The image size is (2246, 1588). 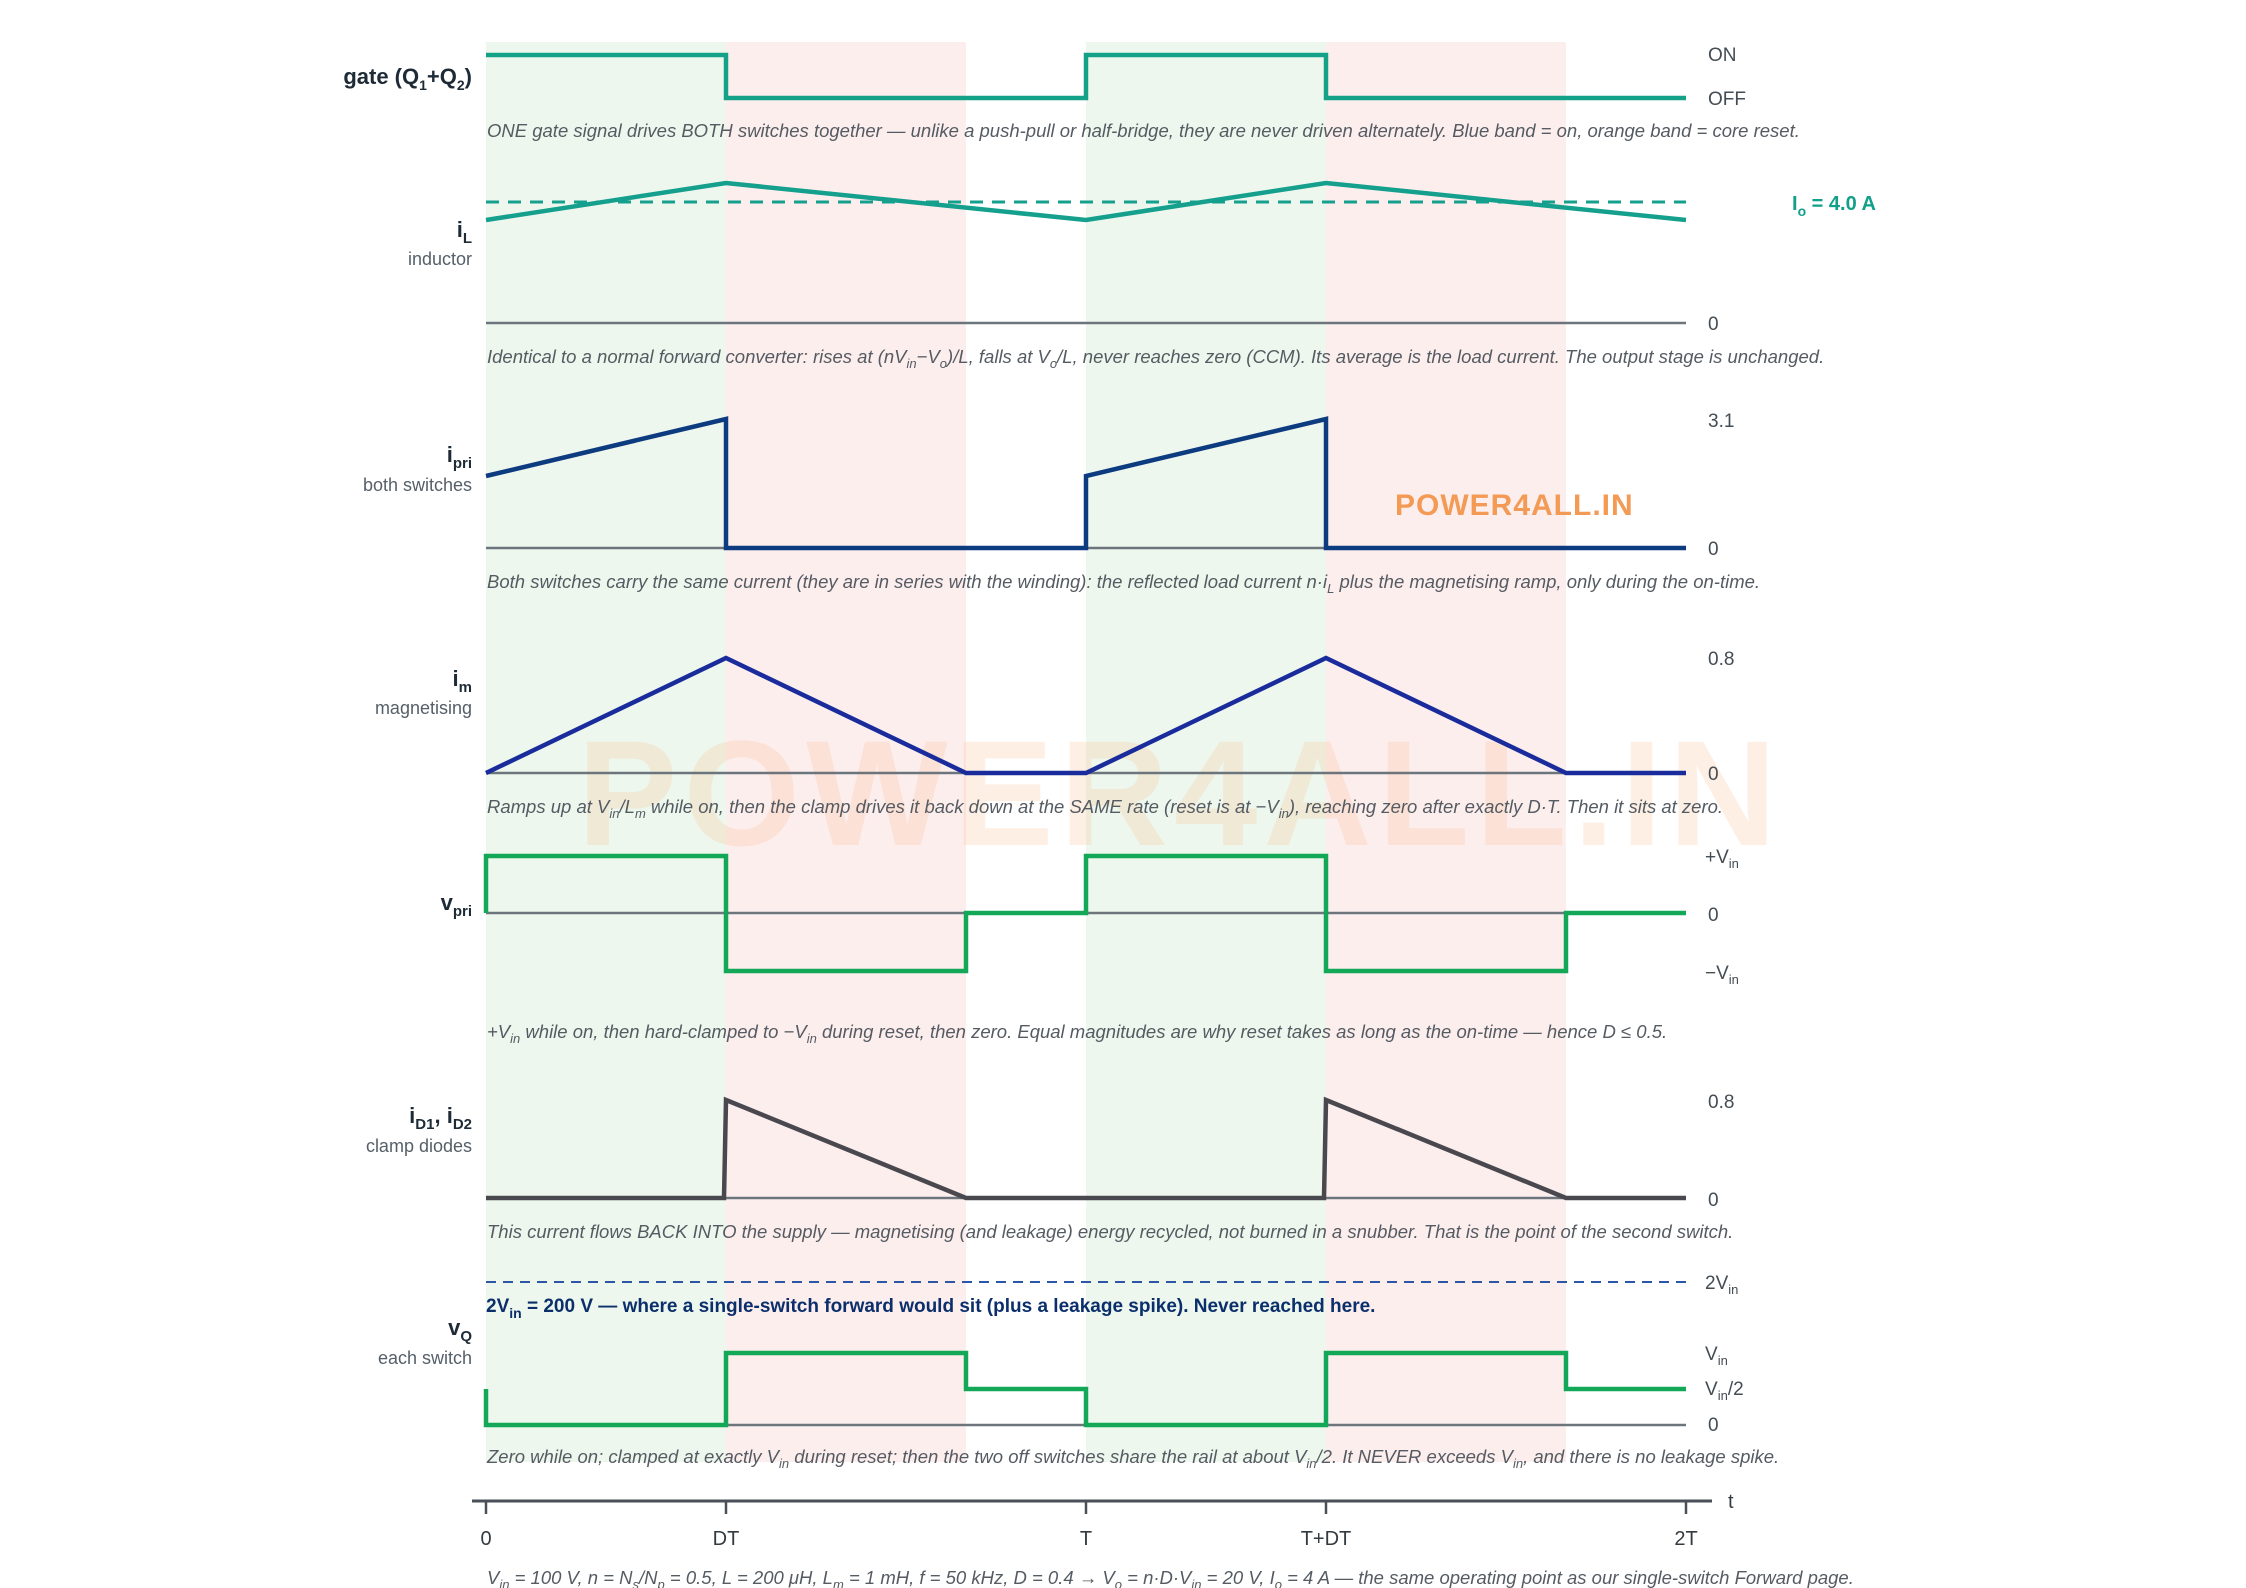 What do you see at coordinates (1834, 206) in the screenshot?
I see `io-label: Io = 4.0 A` at bounding box center [1834, 206].